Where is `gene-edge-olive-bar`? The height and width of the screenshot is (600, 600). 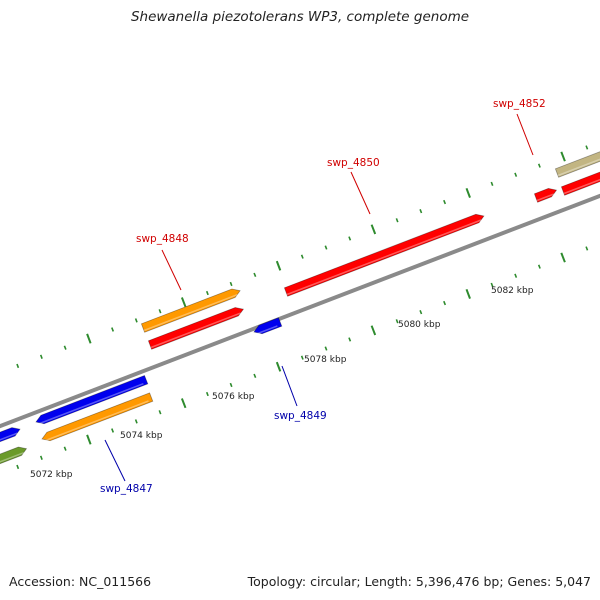 gene-edge-olive-bar is located at coordinates (14, 456).